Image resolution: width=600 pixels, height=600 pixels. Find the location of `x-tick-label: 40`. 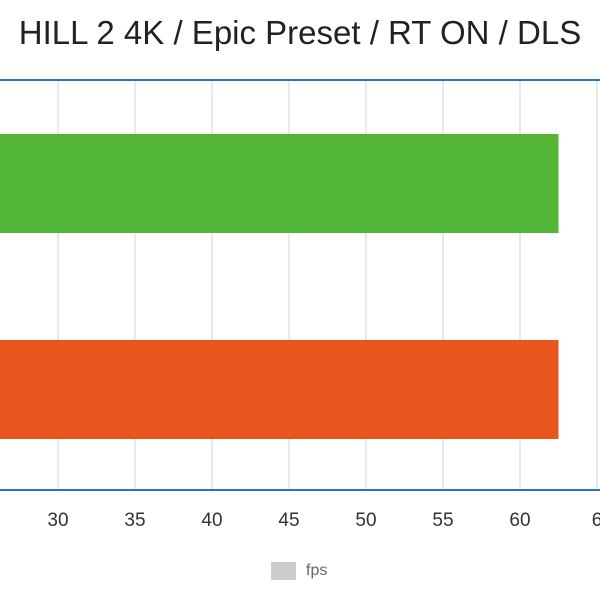

x-tick-label: 40 is located at coordinates (211, 520).